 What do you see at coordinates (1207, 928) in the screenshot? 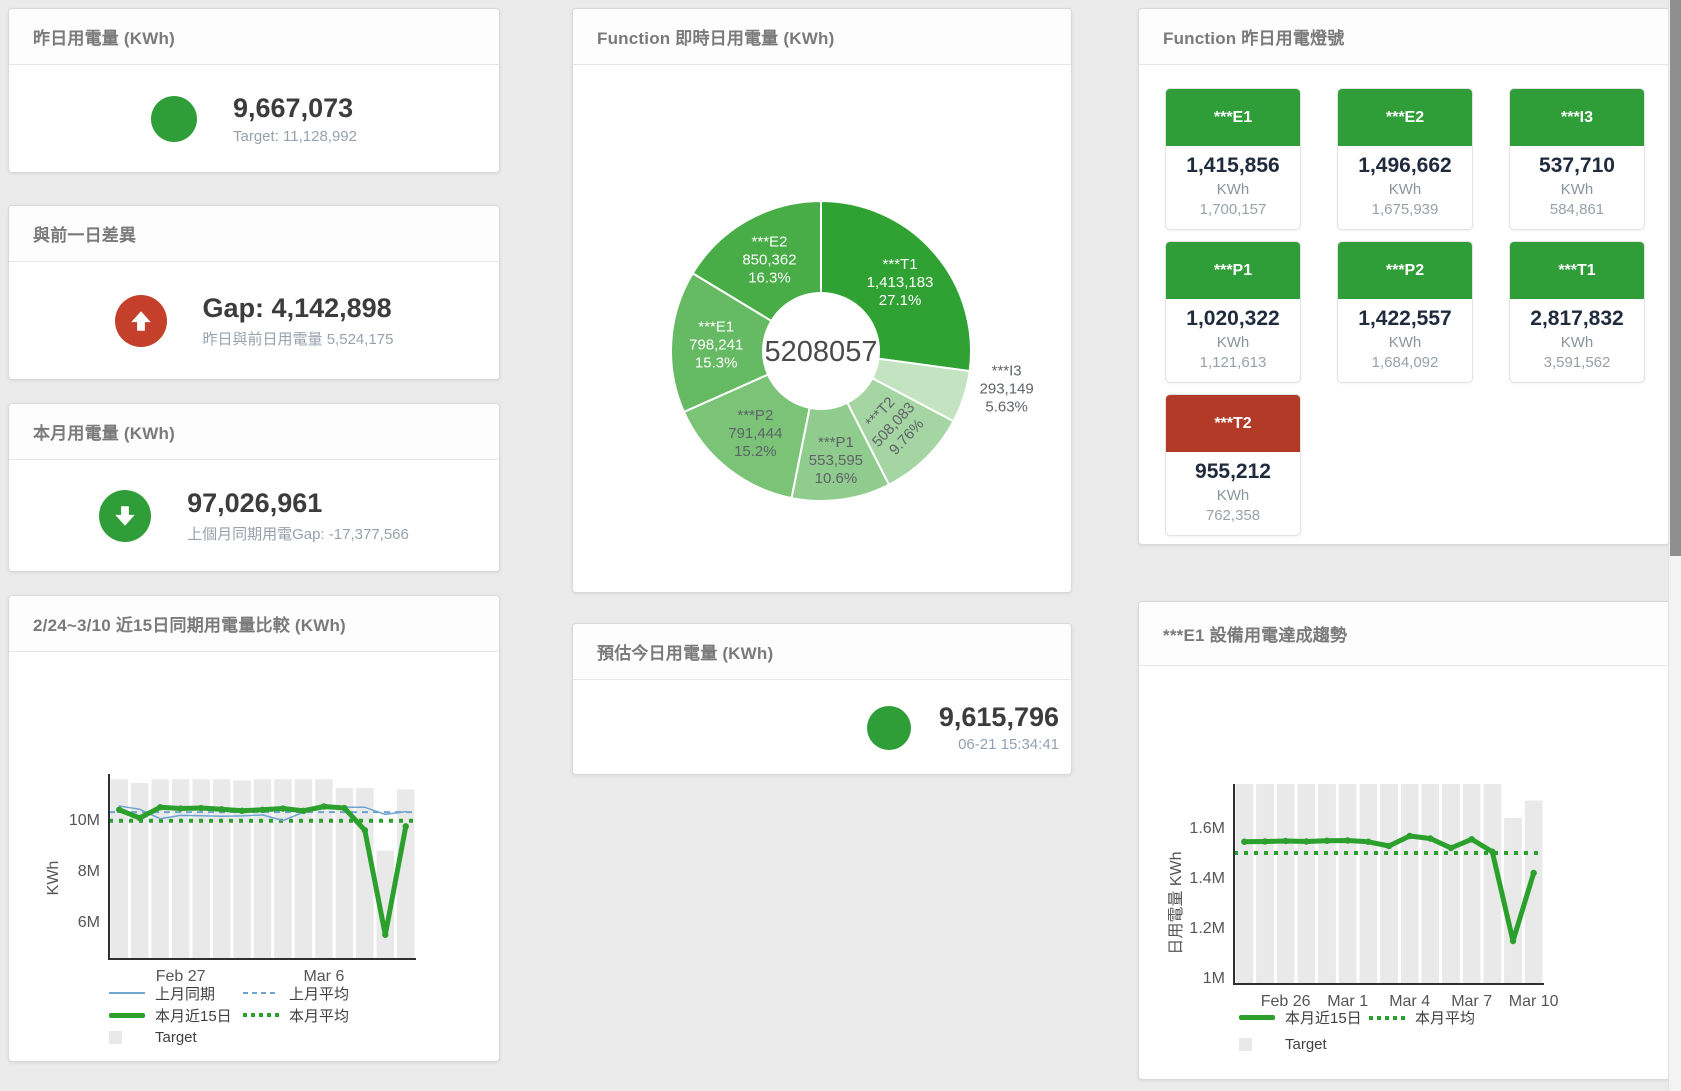
I see `y-tick-label: 1.2M` at bounding box center [1207, 928].